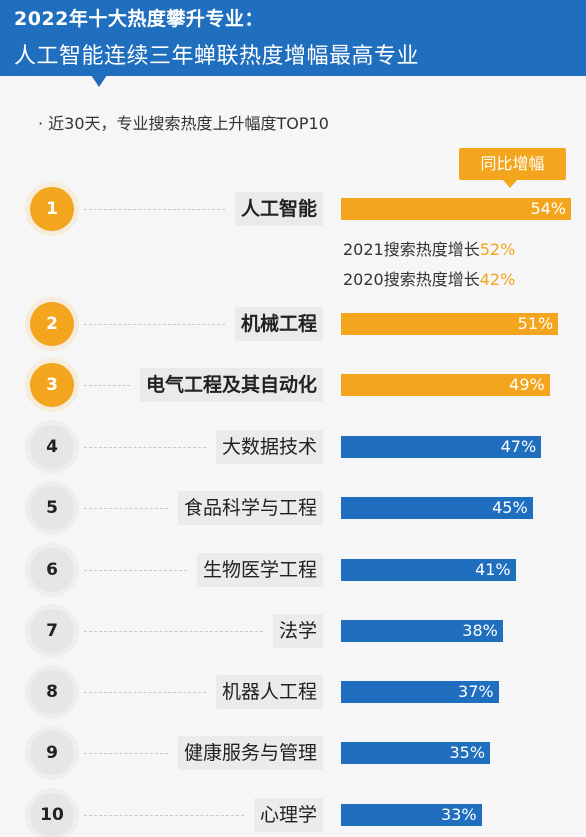 This screenshot has height=837, width=586. I want to click on bar-9: 35%, so click(416, 753).